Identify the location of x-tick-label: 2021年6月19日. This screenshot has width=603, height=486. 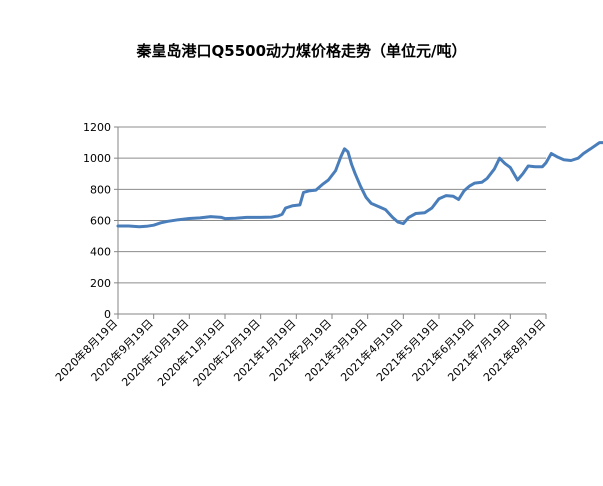
(443, 350).